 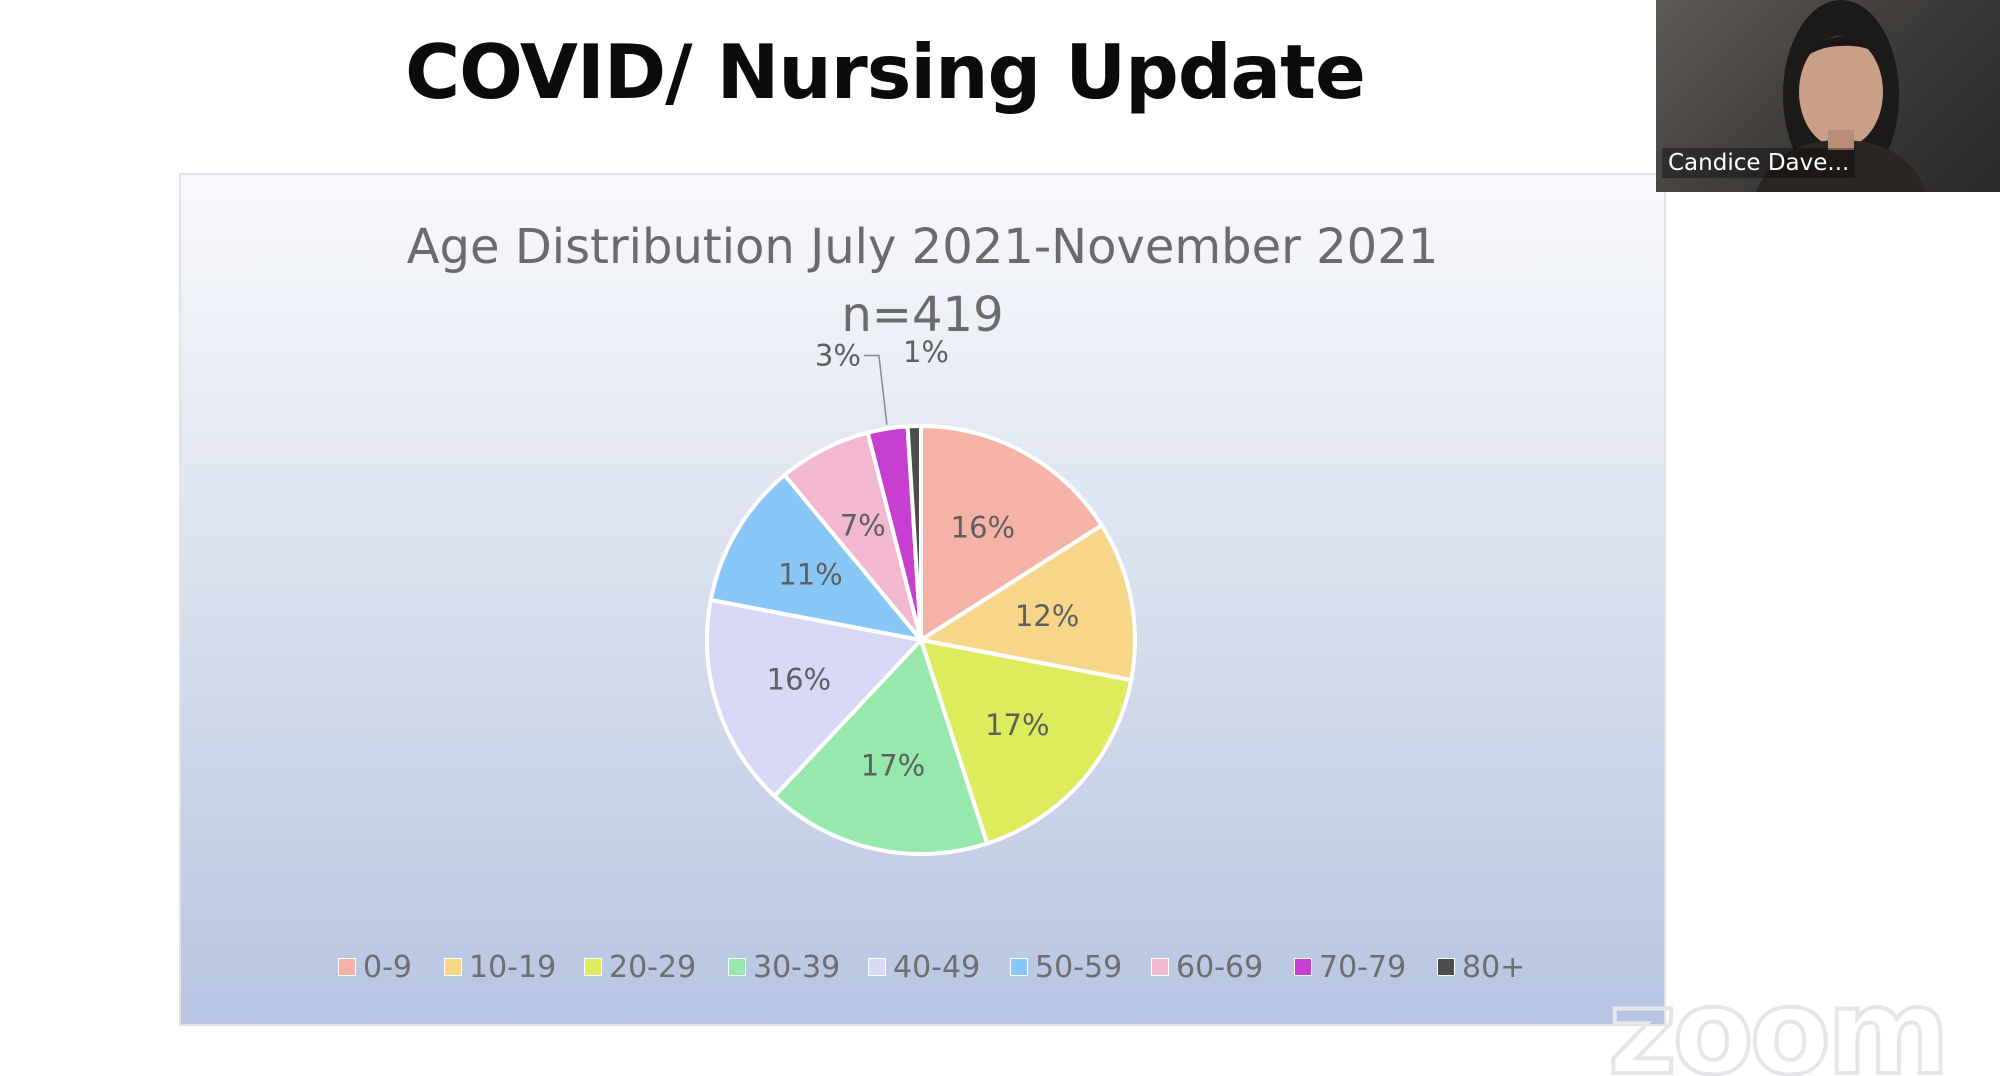 What do you see at coordinates (653, 967) in the screenshot?
I see `legend-label: 20-29` at bounding box center [653, 967].